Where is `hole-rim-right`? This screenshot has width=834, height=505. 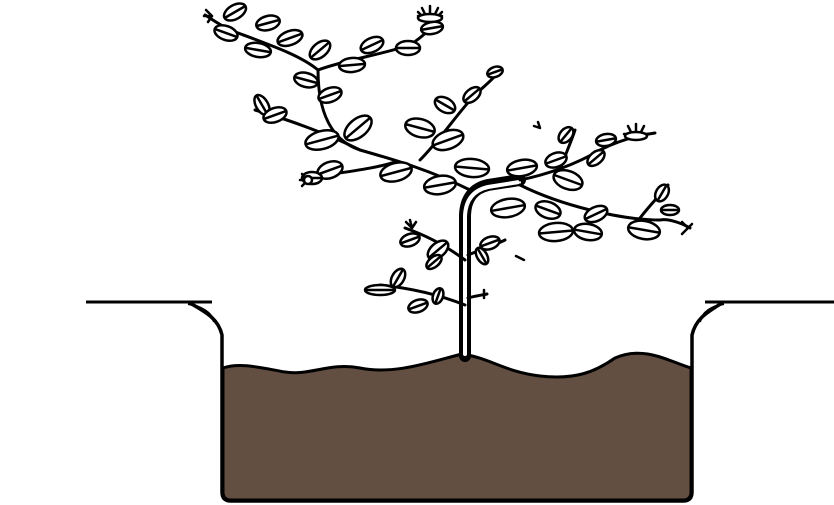
hole-rim-right is located at coordinates (712, 313).